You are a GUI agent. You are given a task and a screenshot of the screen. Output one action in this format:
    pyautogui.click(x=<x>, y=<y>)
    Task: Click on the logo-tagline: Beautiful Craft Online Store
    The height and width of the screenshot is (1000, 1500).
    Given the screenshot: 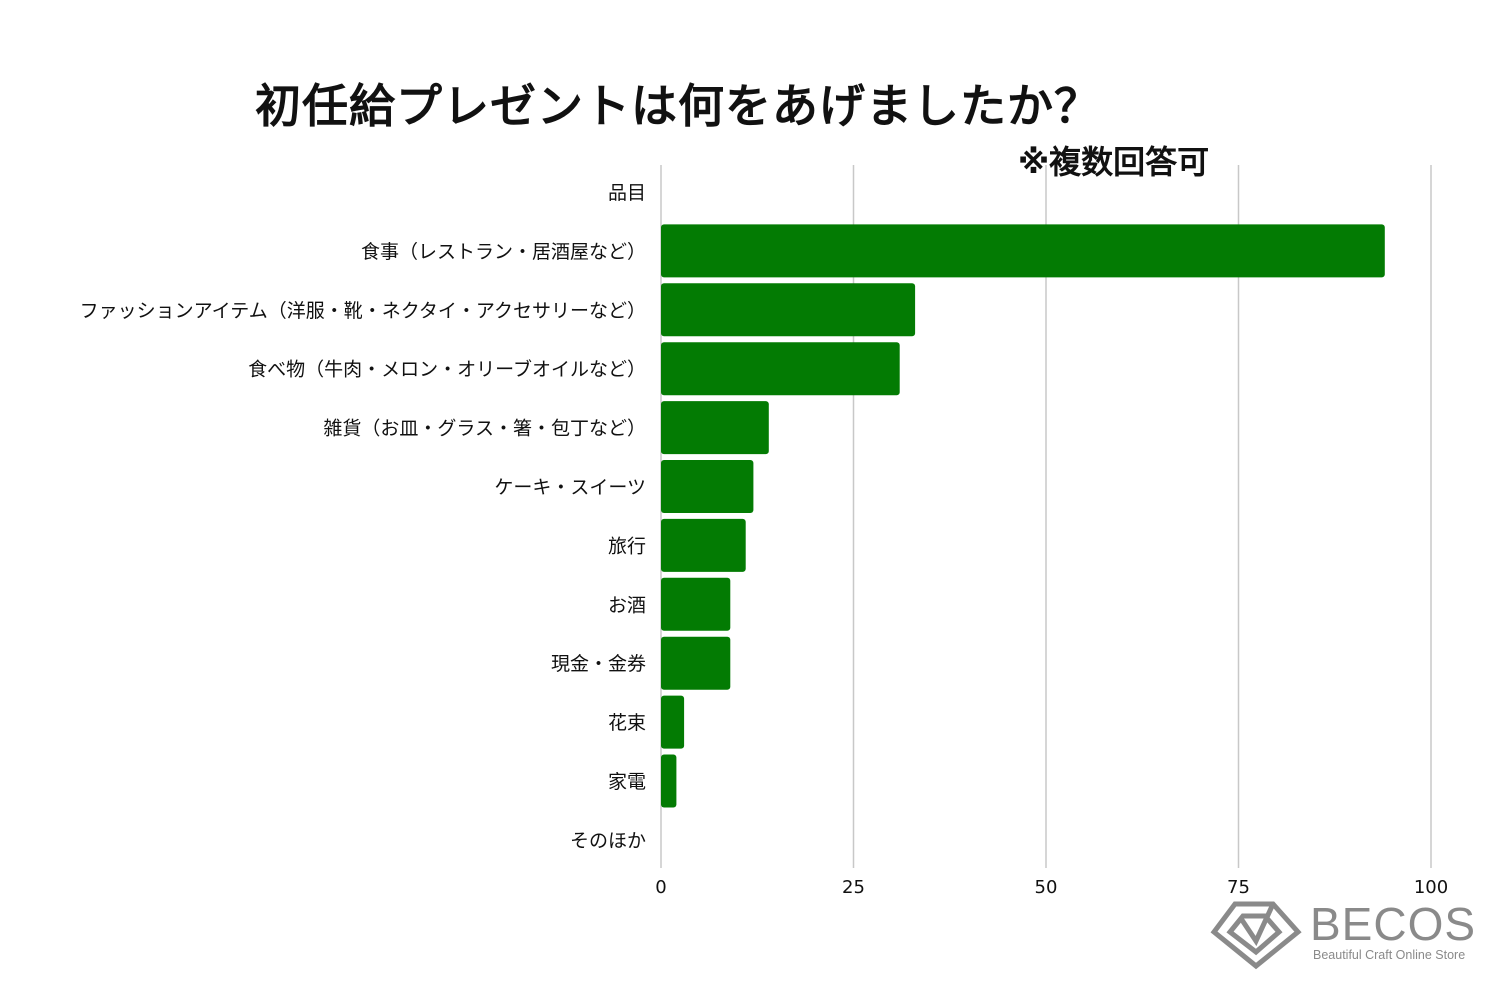 What is the action you would take?
    pyautogui.click(x=1389, y=955)
    